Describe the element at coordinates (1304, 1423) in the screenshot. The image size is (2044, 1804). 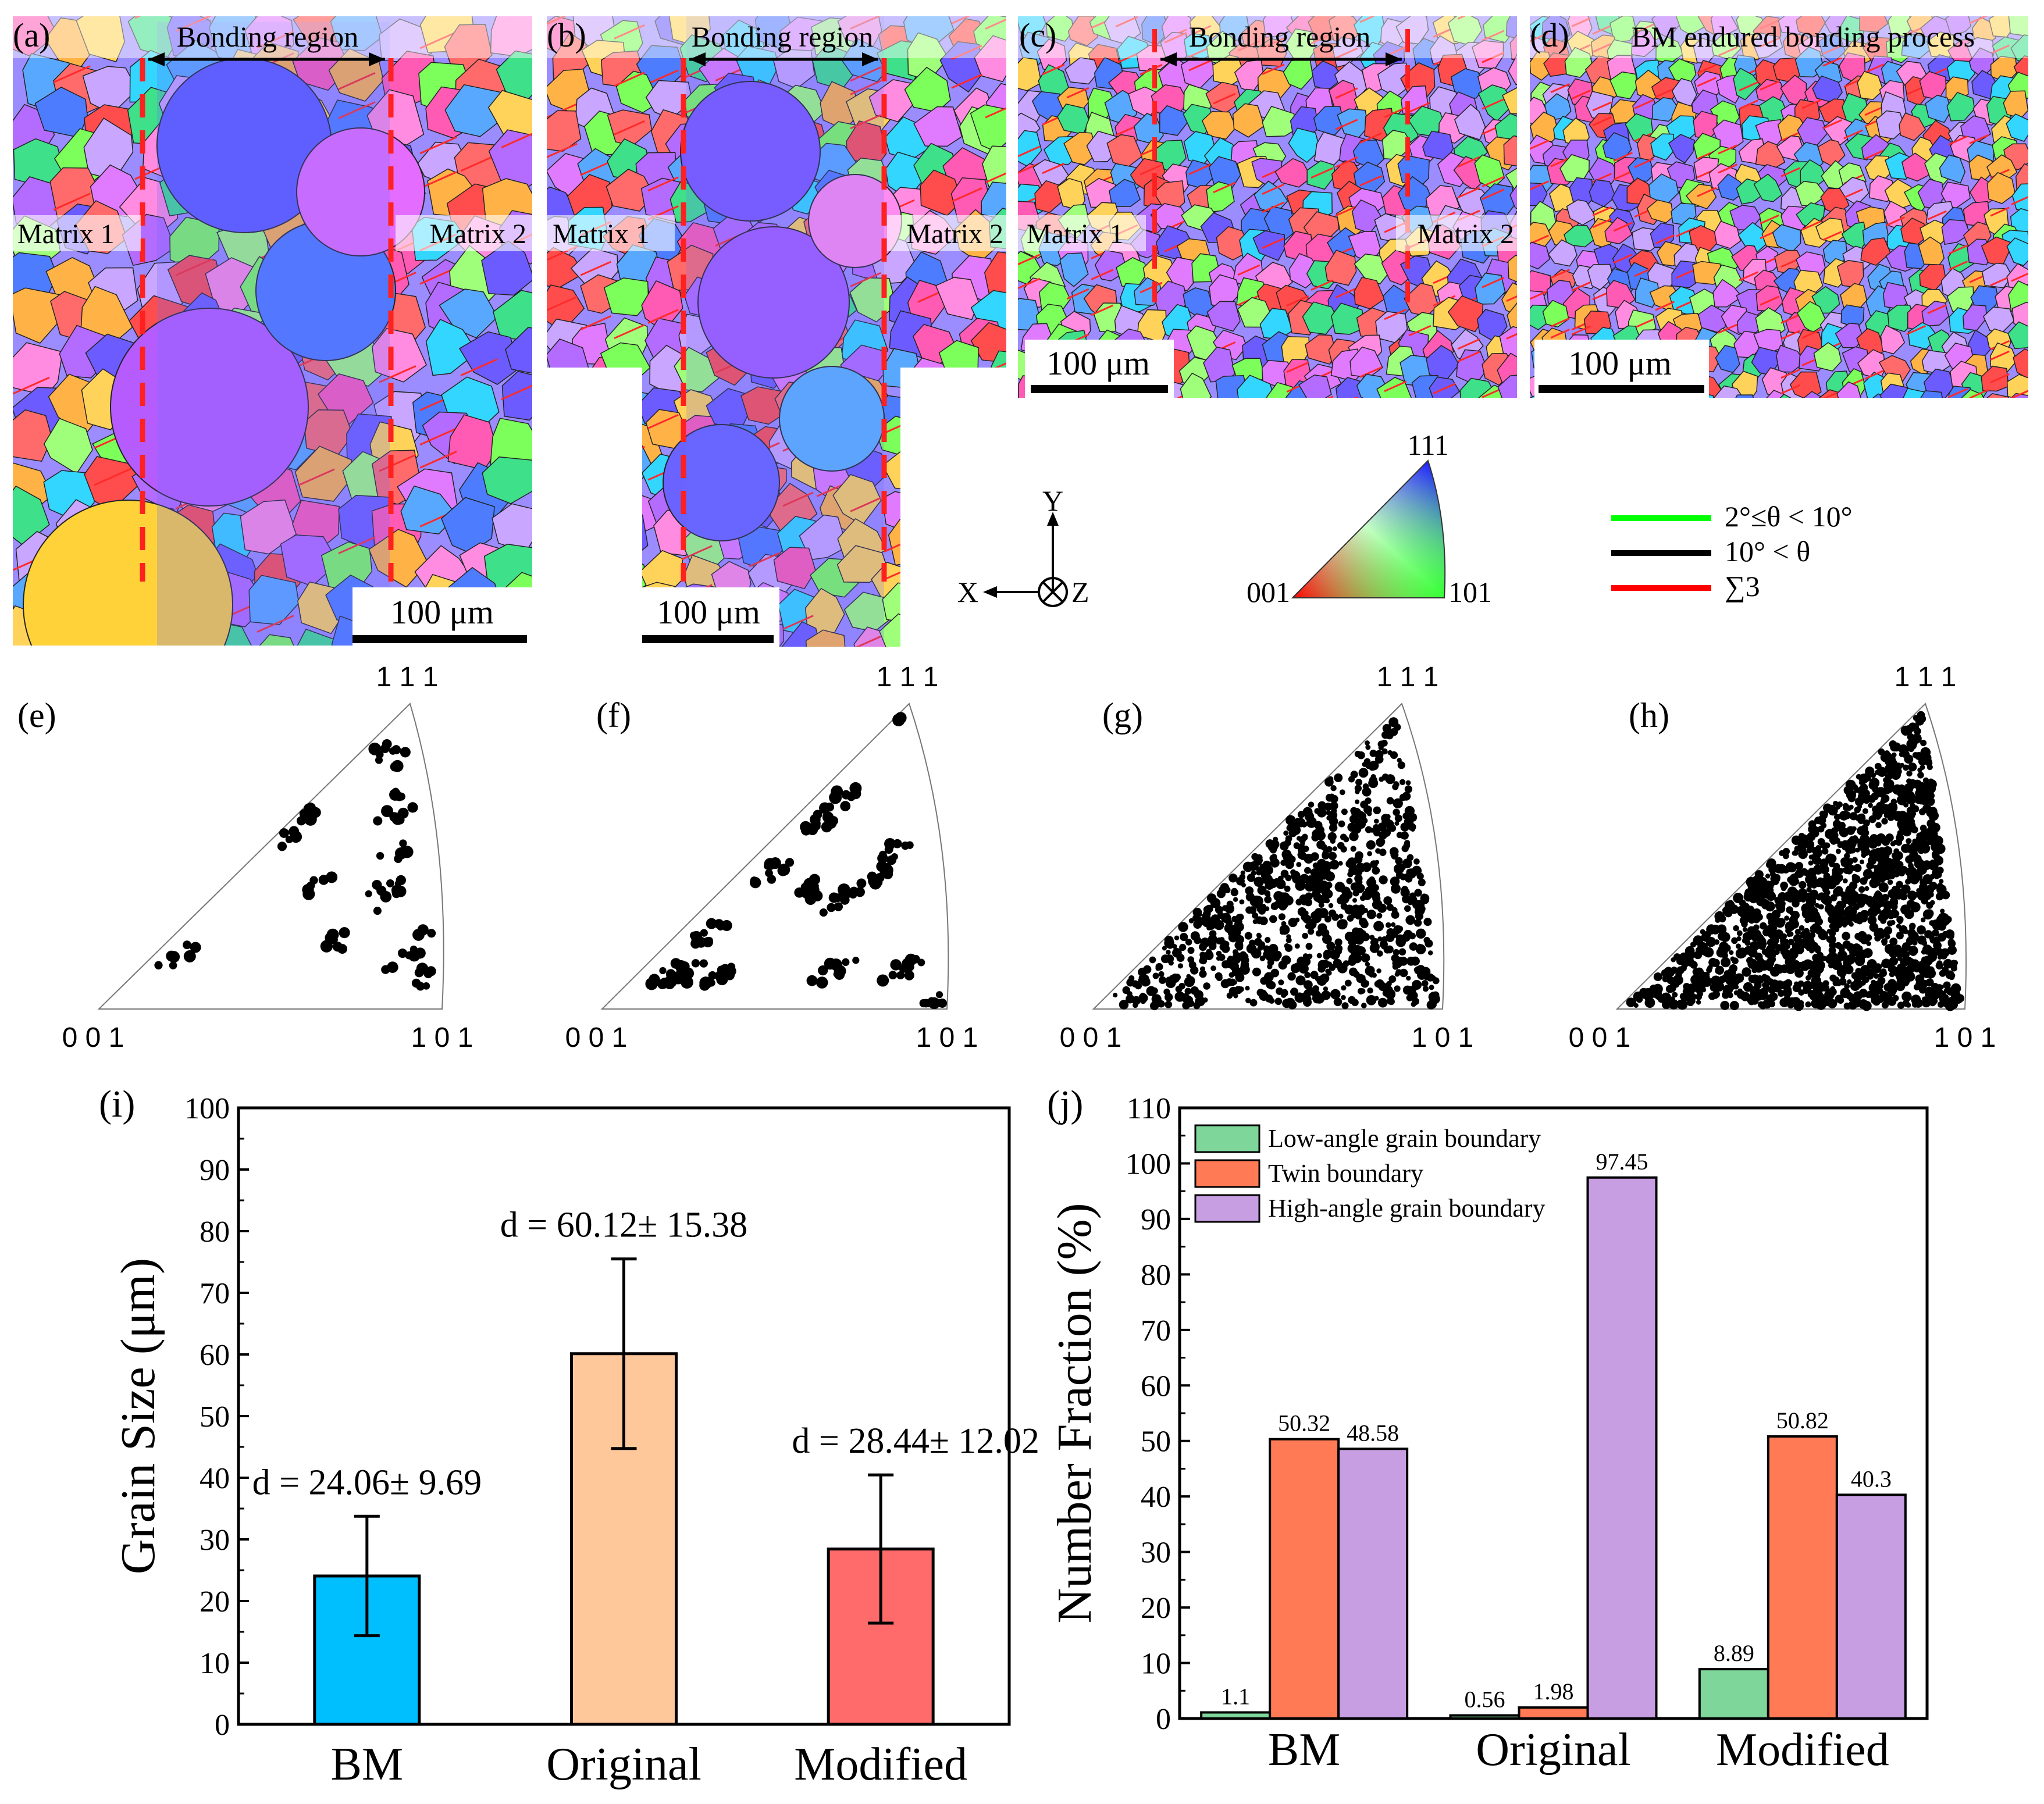
I see `data-label: 50.32` at that location.